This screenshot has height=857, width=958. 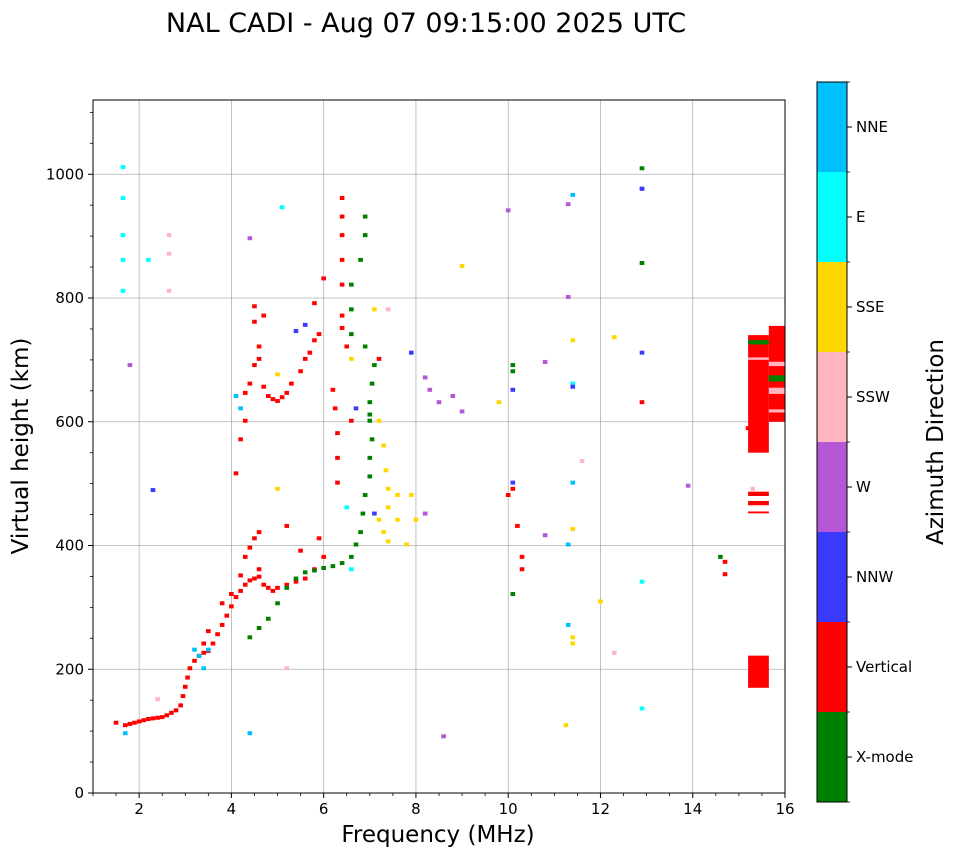 What do you see at coordinates (139, 809) in the screenshot?
I see `x-tick-label: 2` at bounding box center [139, 809].